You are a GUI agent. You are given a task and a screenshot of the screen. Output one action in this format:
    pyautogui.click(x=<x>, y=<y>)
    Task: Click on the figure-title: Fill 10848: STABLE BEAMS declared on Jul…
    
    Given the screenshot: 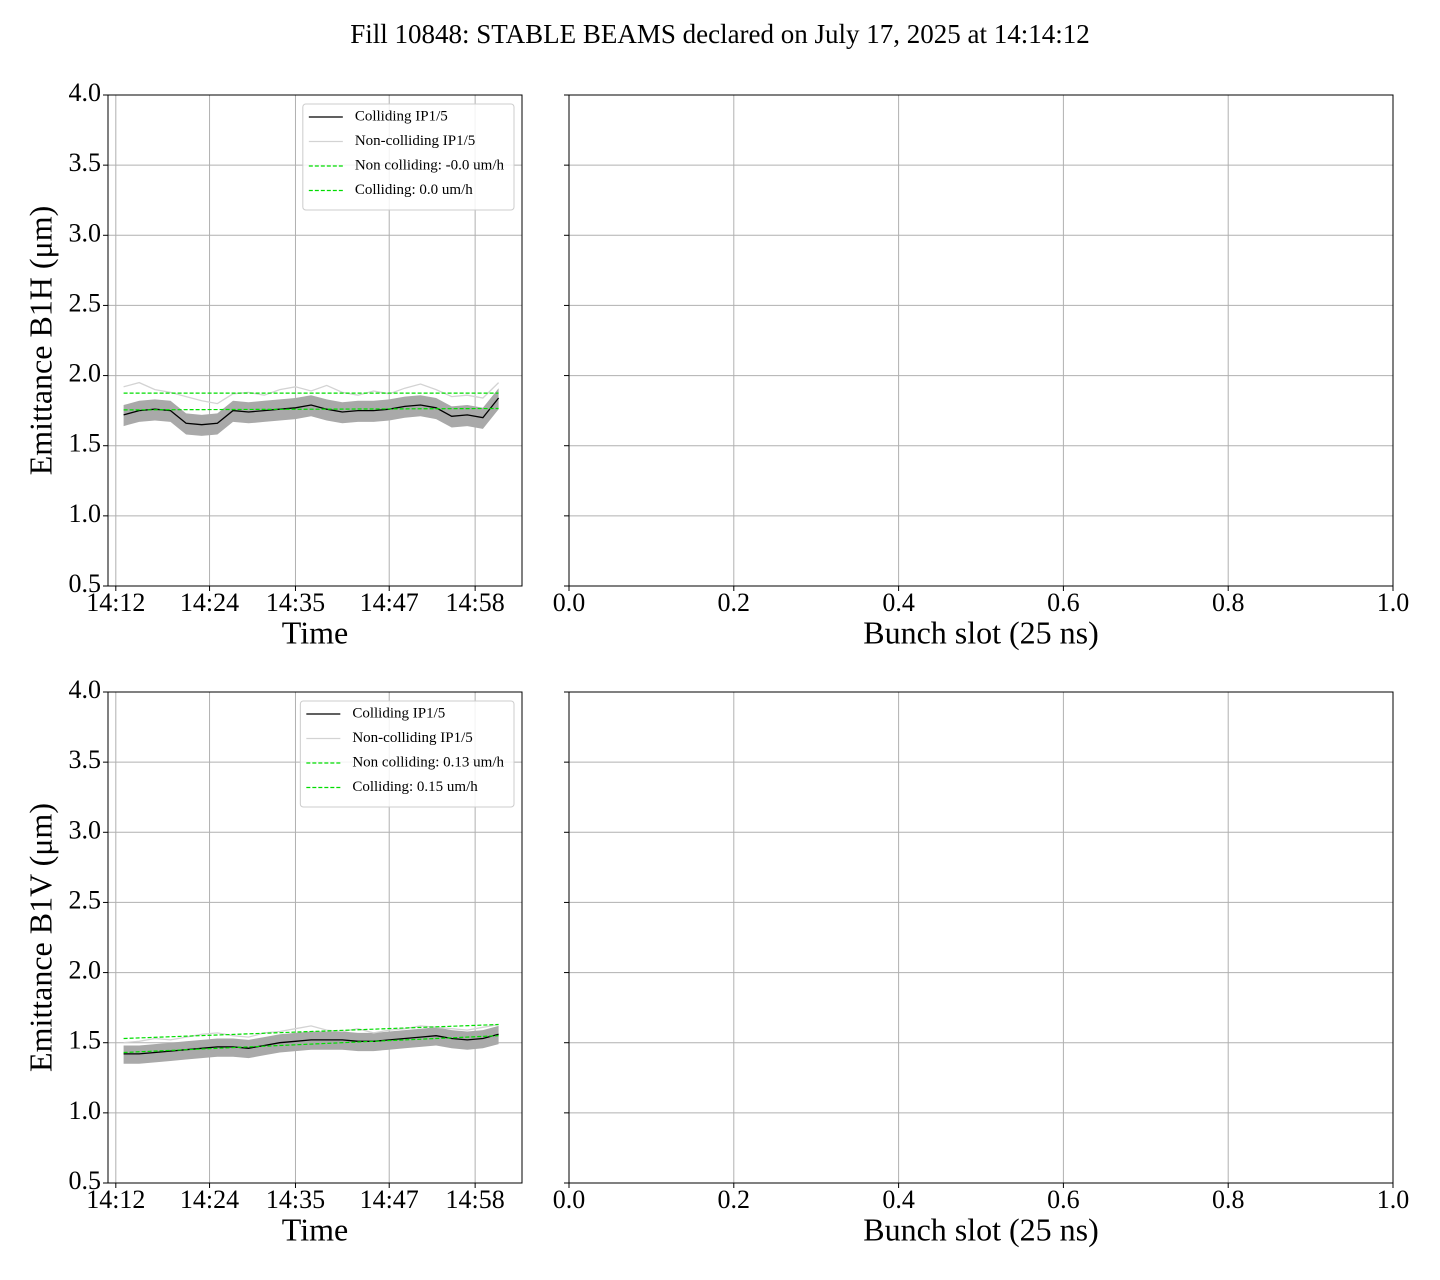 What is the action you would take?
    pyautogui.click(x=720, y=34)
    